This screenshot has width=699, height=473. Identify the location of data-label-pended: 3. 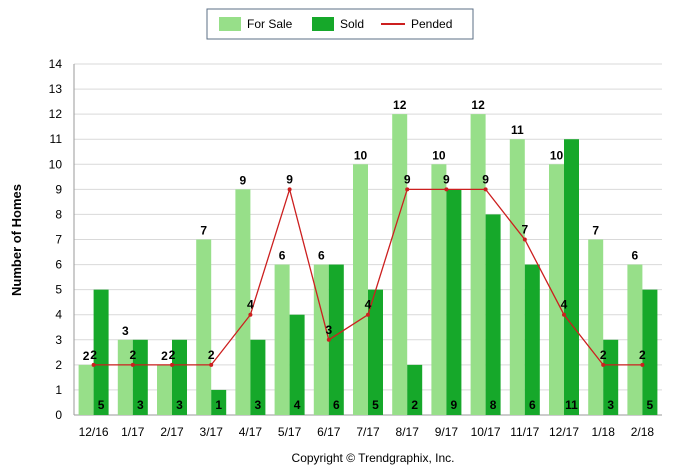
(328, 330).